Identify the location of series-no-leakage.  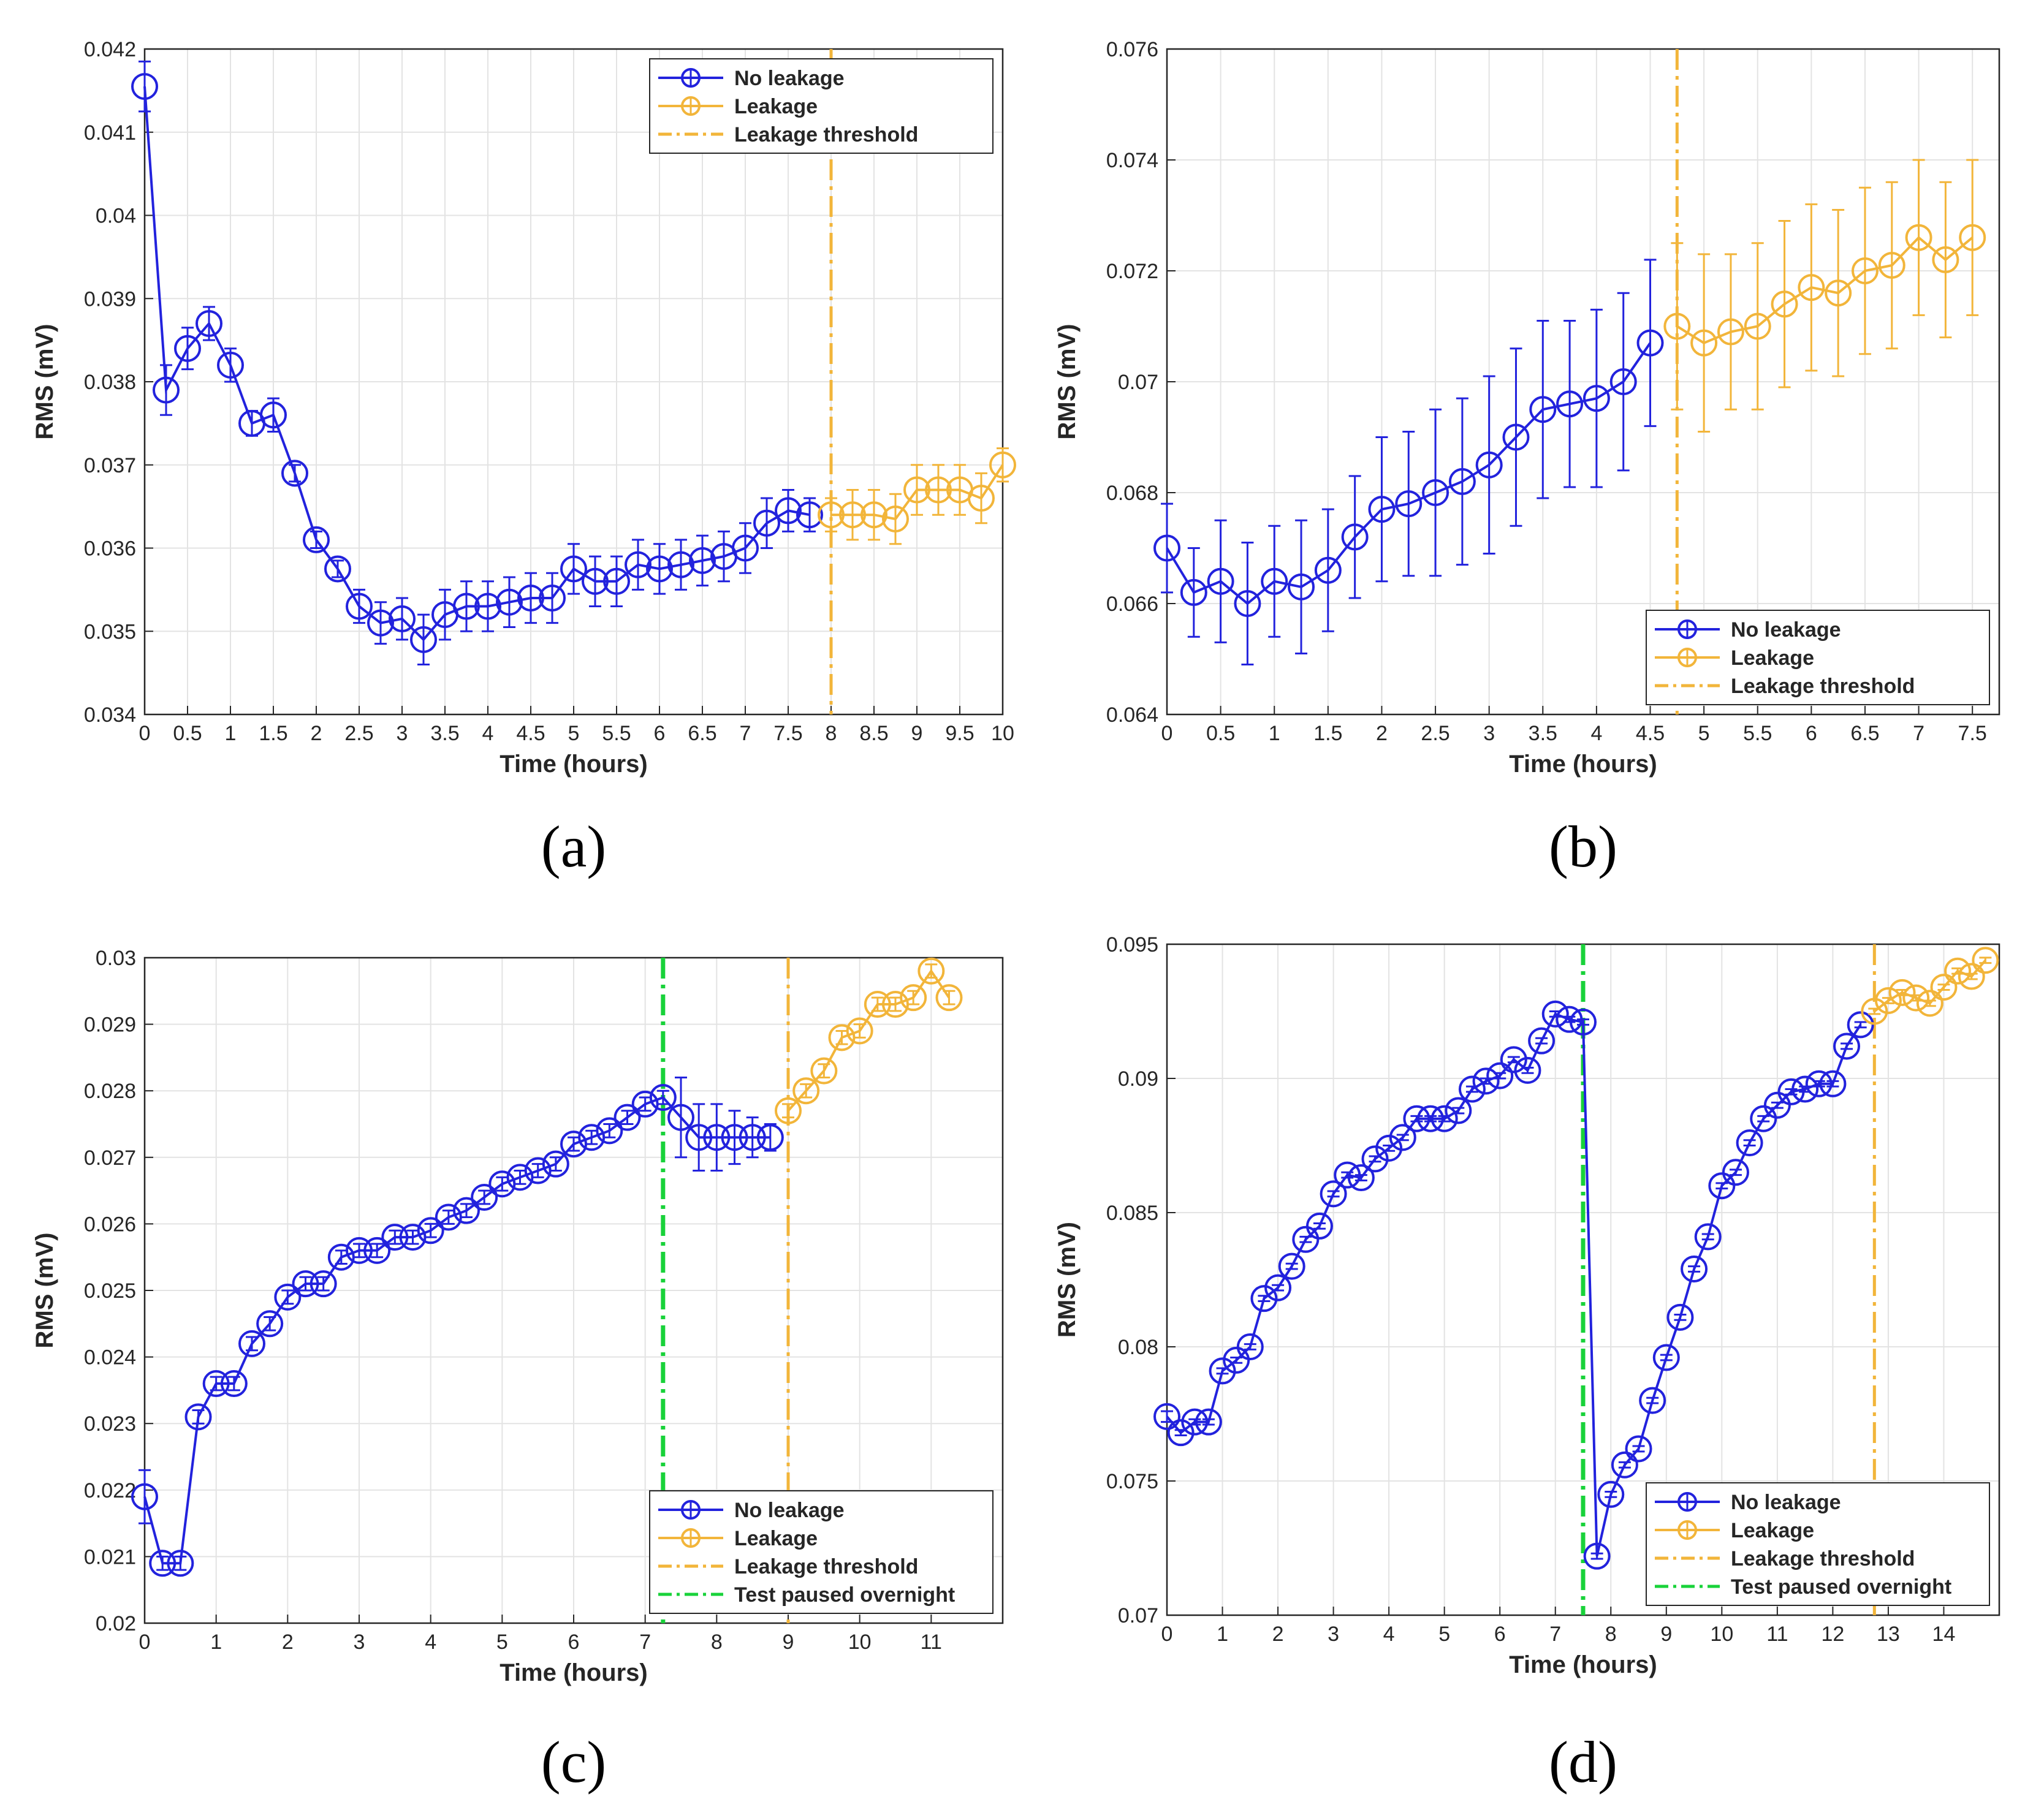
(1409, 462).